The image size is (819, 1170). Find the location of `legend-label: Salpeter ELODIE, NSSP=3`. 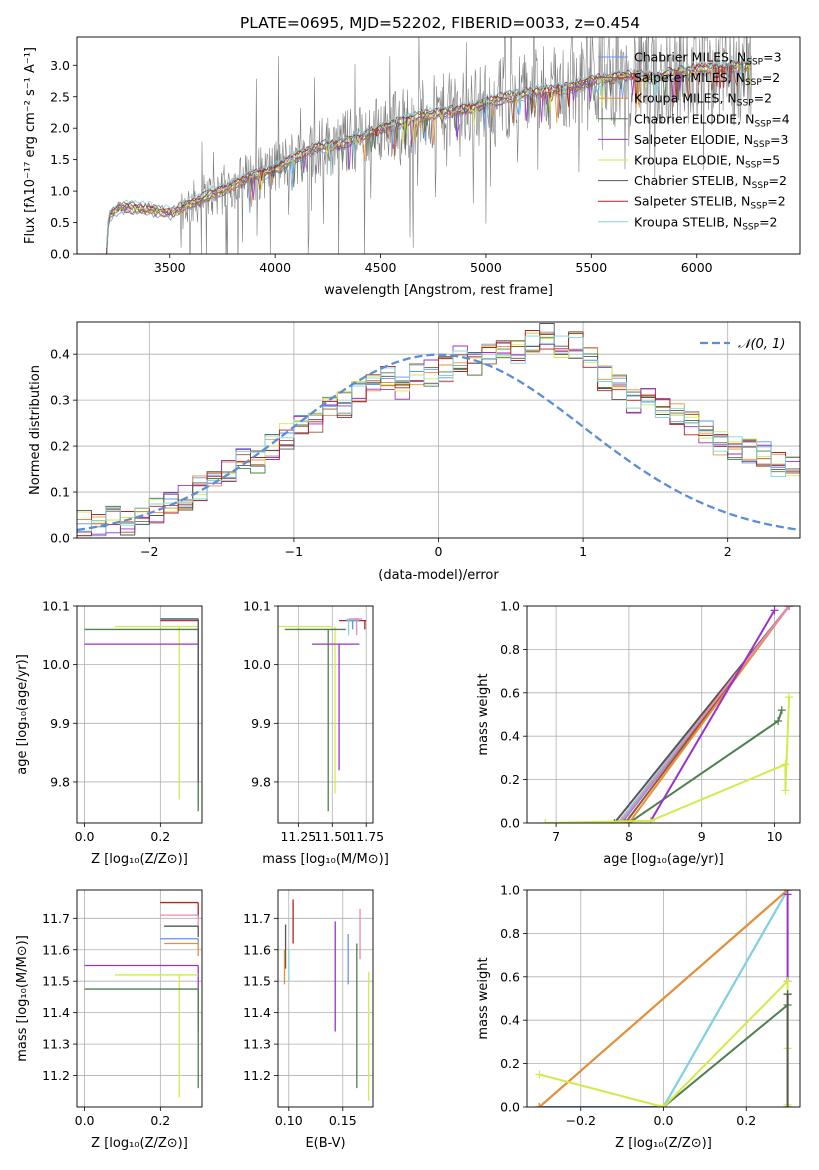

legend-label: Salpeter ELODIE, NSSP=3 is located at coordinates (711, 141).